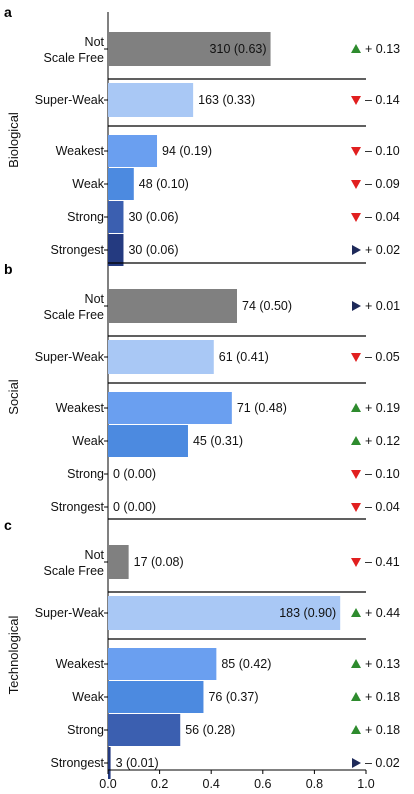 The width and height of the screenshot is (414, 794). Describe the element at coordinates (262, 784) in the screenshot. I see `x-tick-label: 0.6` at that location.